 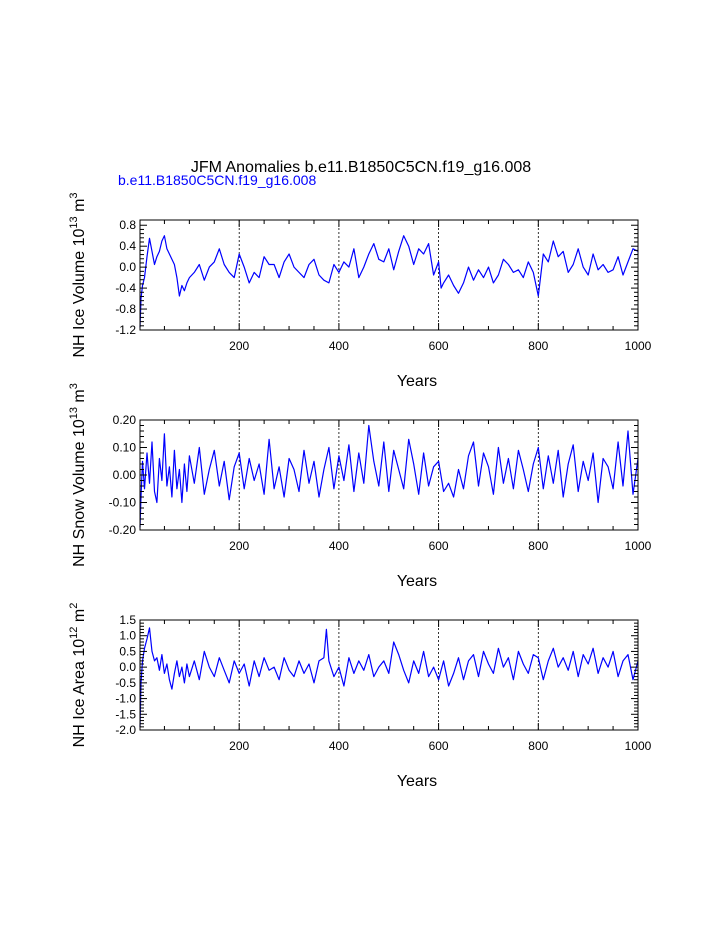 I want to click on y-tick-label: 0.4, so click(x=127, y=246).